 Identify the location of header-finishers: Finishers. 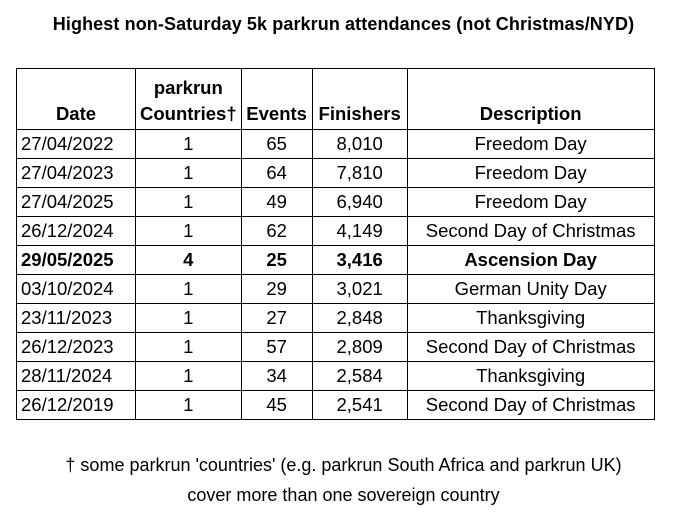
(359, 99).